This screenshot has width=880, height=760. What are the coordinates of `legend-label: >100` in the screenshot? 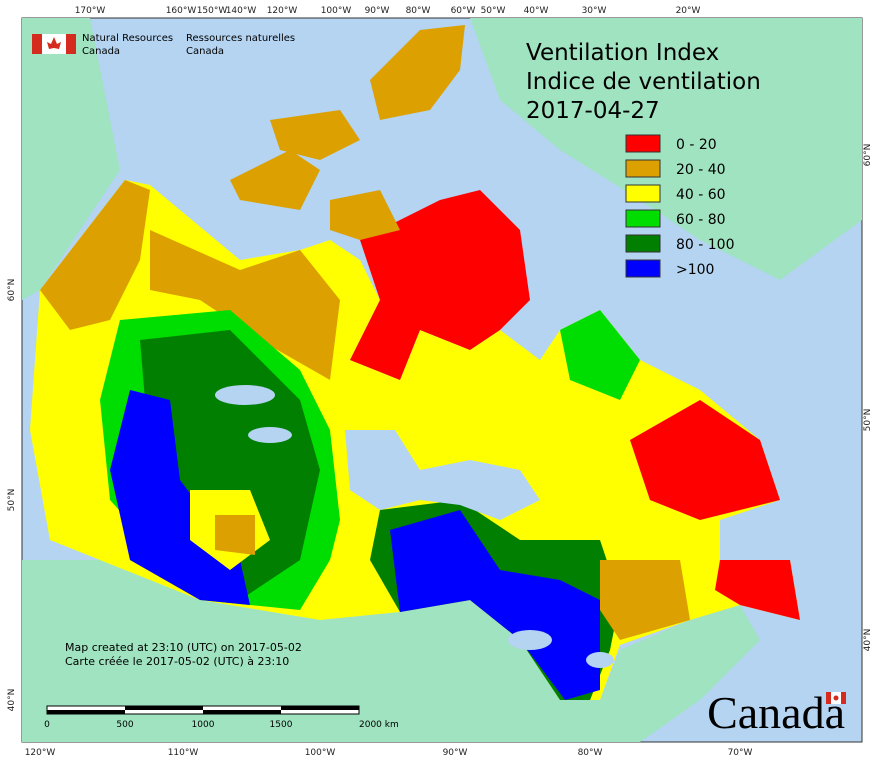 It's located at (695, 270).